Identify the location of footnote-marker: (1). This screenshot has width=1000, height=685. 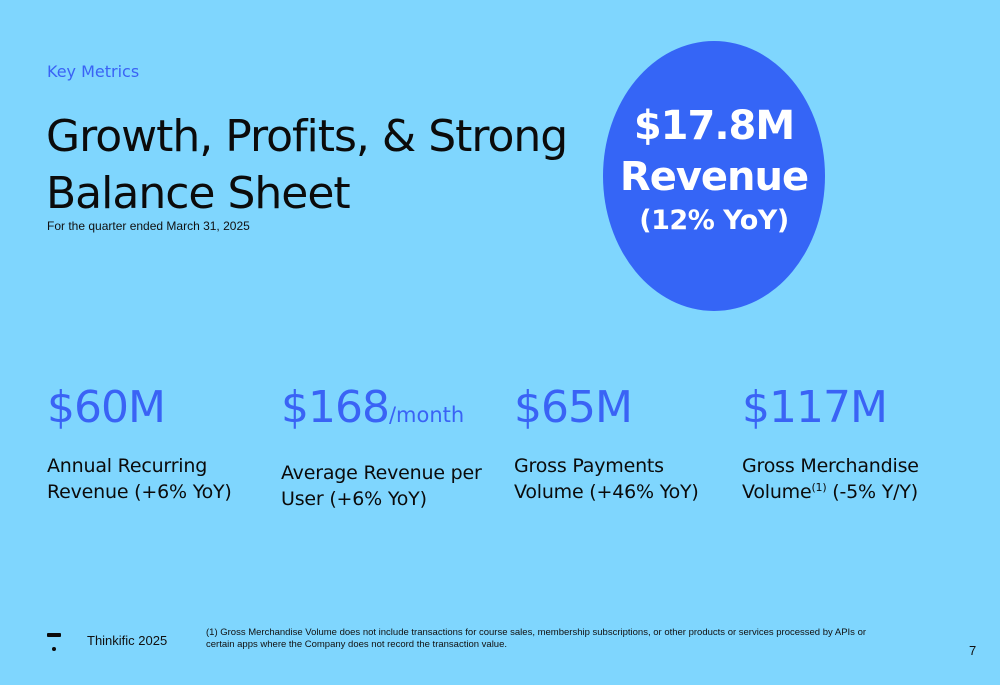
(819, 487).